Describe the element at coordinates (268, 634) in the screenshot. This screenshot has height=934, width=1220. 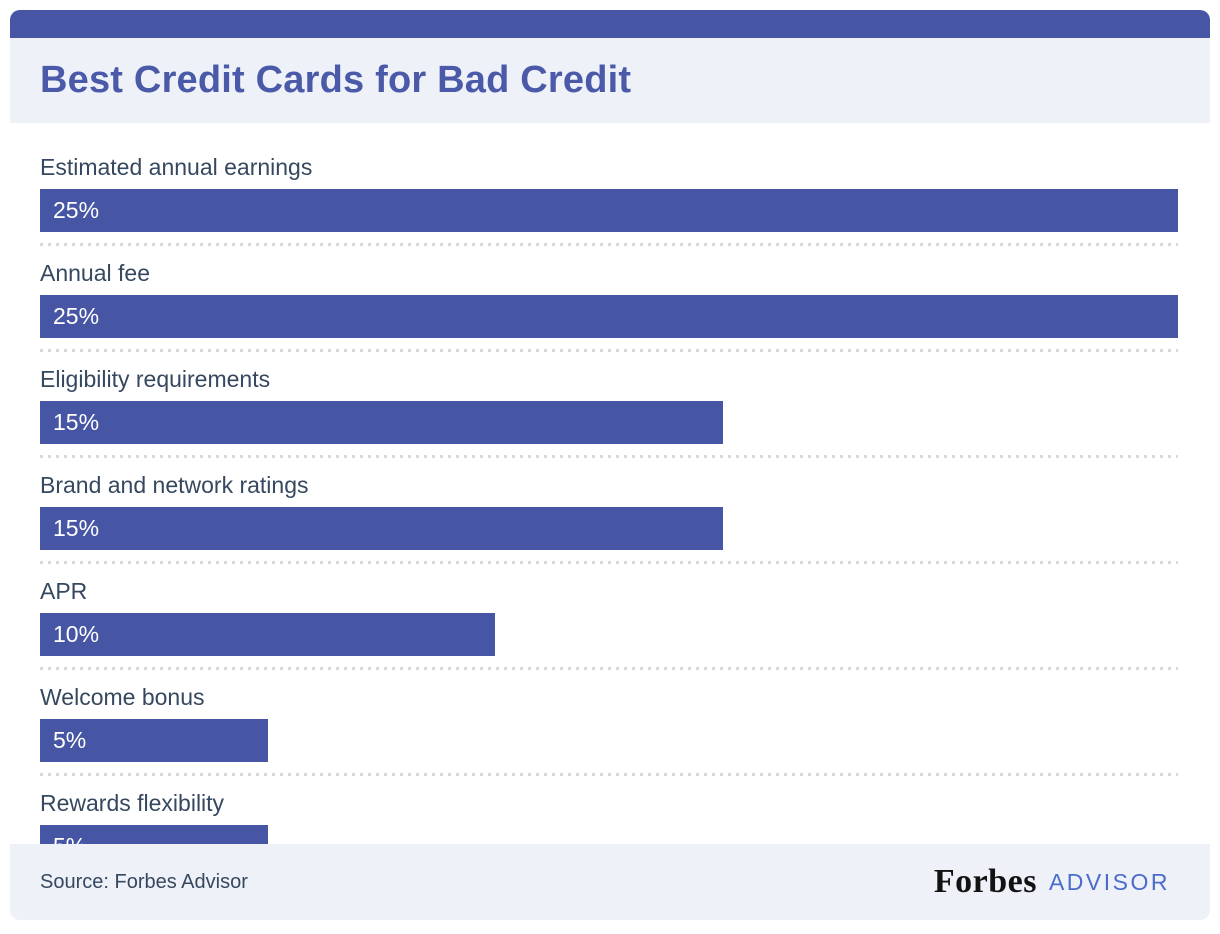
I see `bar: 10%` at that location.